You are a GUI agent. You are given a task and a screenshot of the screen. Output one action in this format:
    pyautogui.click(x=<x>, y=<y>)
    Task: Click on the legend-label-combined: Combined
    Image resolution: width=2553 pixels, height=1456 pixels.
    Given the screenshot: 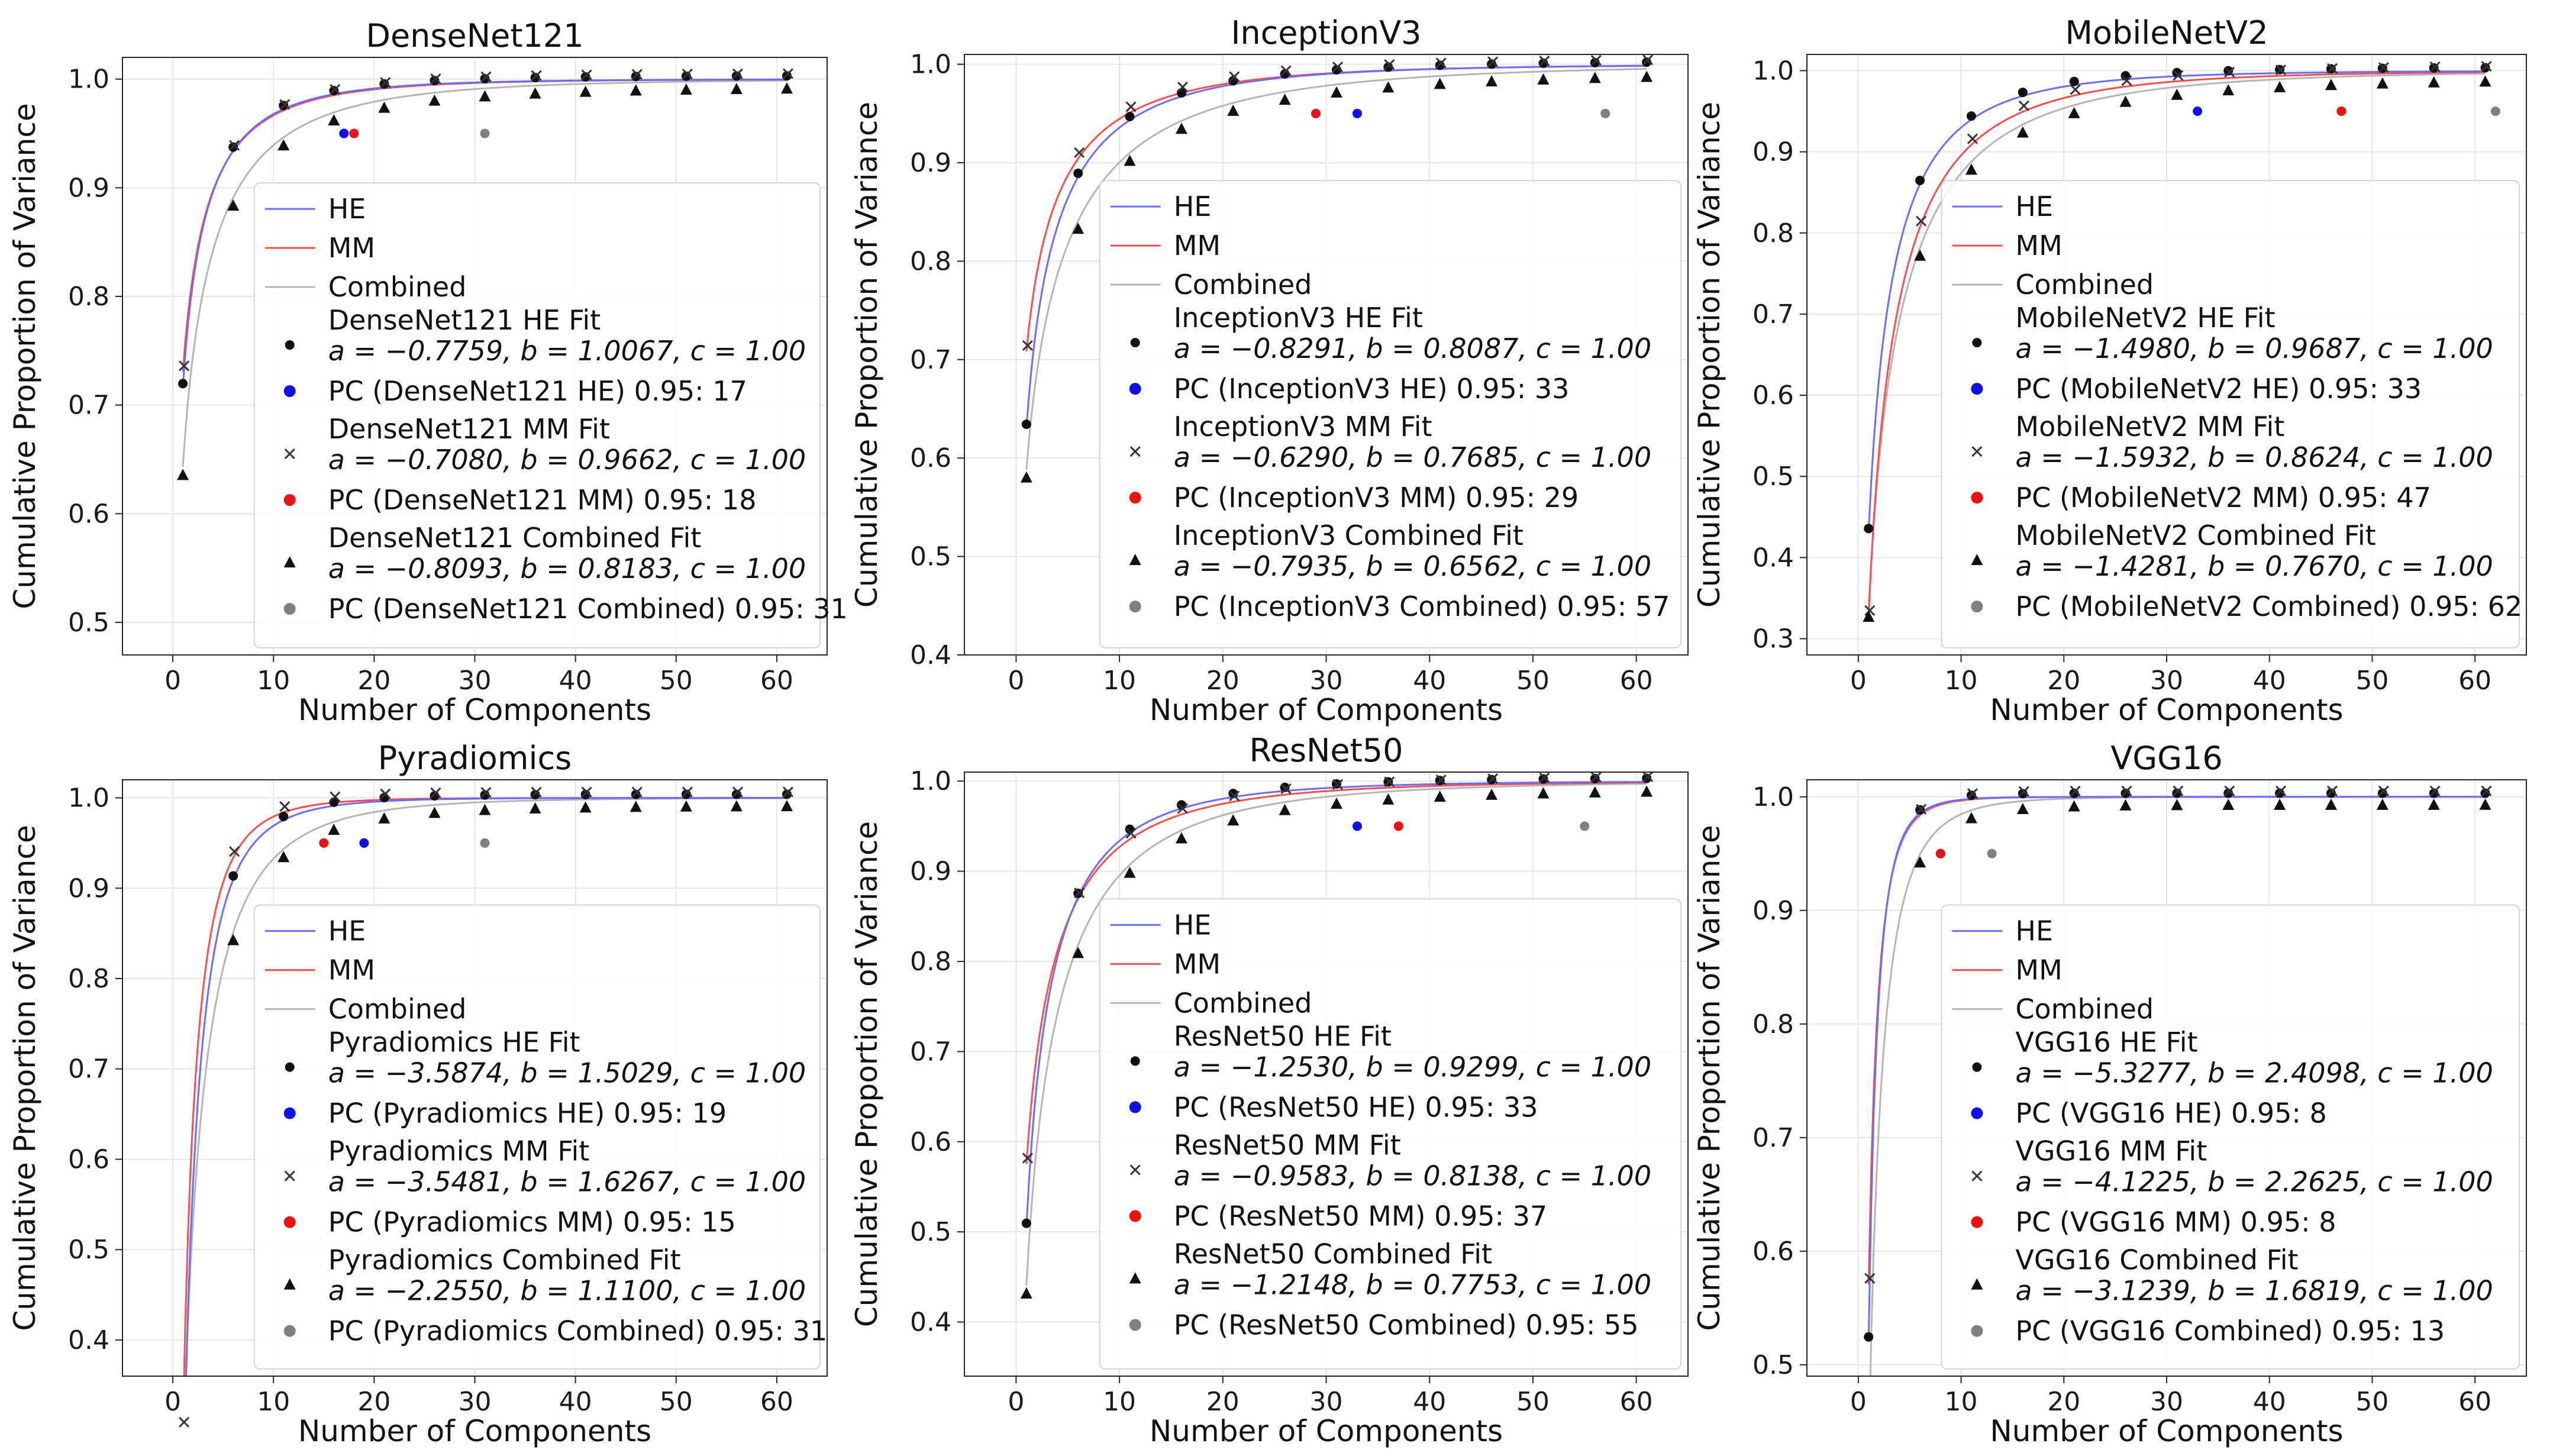 What is the action you would take?
    pyautogui.click(x=398, y=287)
    